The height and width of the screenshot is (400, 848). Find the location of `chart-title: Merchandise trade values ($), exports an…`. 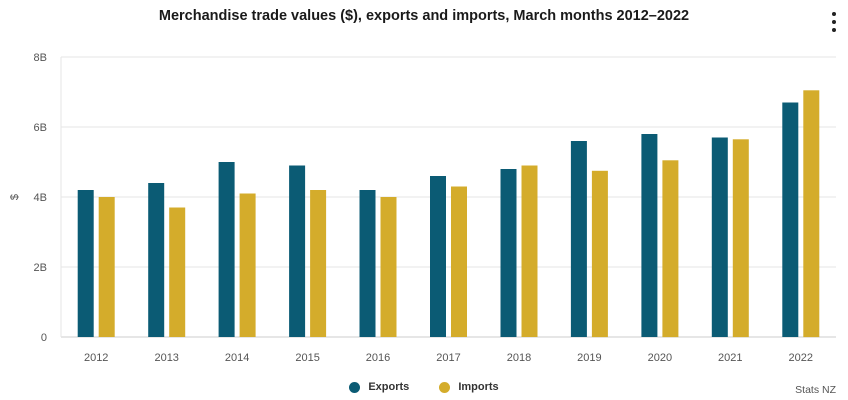

chart-title: Merchandise trade values ($), exports an… is located at coordinates (424, 16).